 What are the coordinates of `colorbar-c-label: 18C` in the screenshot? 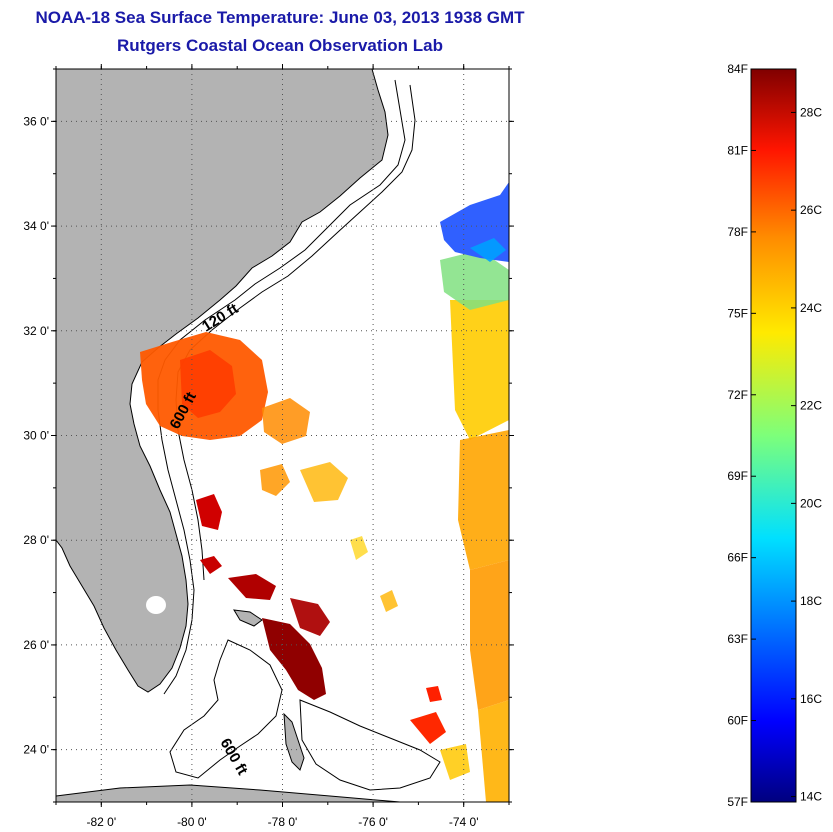 It's located at (811, 601).